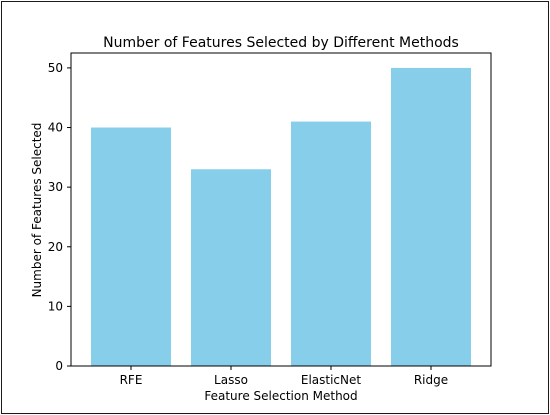  Describe the element at coordinates (55, 187) in the screenshot. I see `y-tick-label: 30` at that location.